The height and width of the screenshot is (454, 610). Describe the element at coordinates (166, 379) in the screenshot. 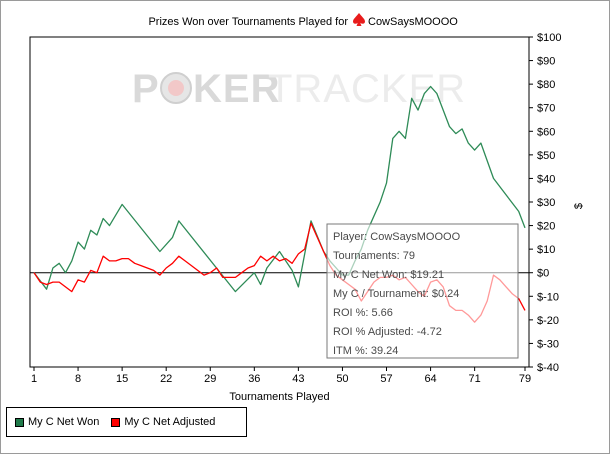

I see `x-tick-label: 22` at that location.